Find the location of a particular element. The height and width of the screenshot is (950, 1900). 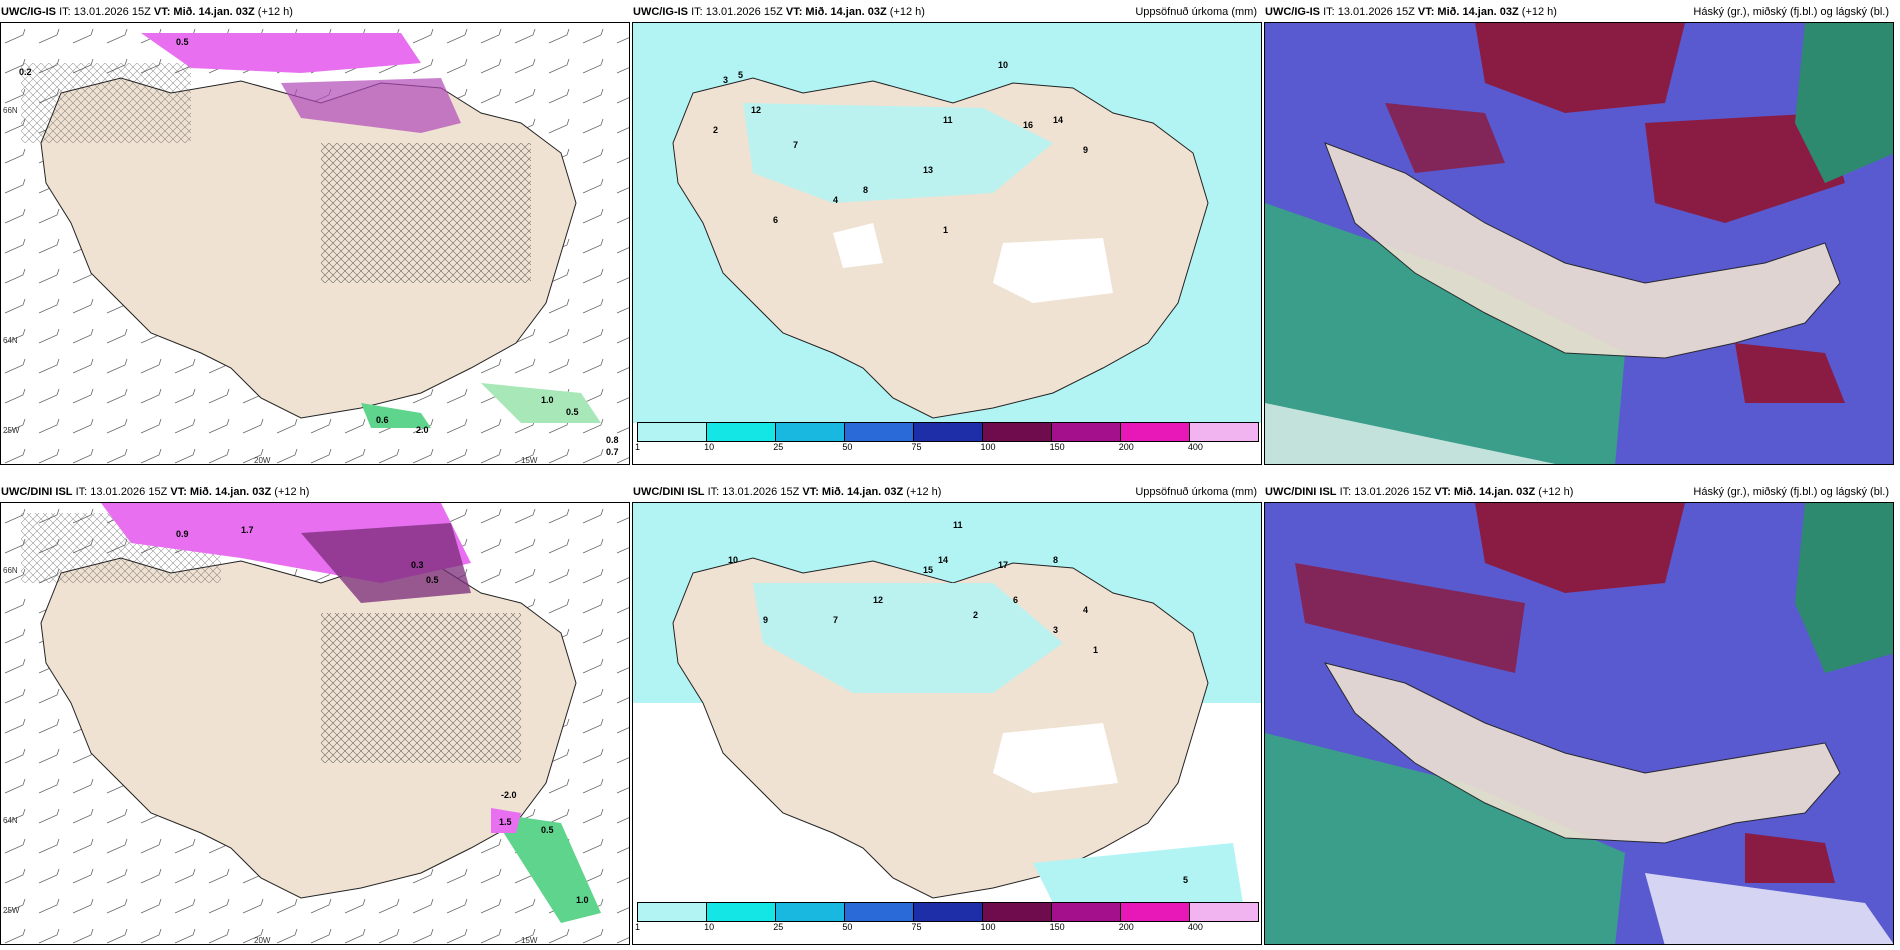

legend-tick-label: 50 is located at coordinates (847, 927).